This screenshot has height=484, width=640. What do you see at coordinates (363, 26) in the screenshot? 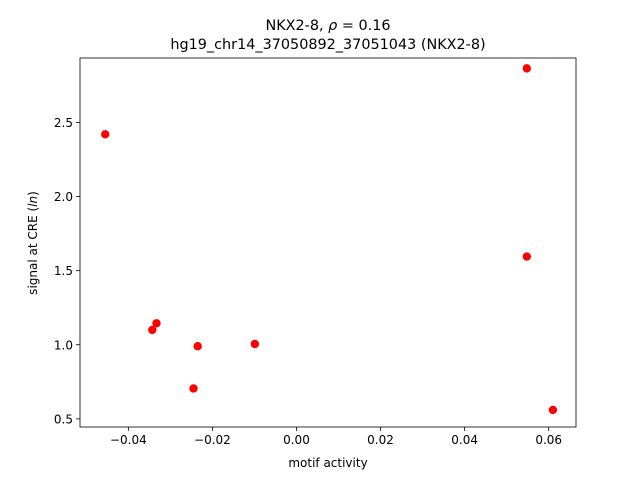
I see `title-suffix: = 0.16` at bounding box center [363, 26].